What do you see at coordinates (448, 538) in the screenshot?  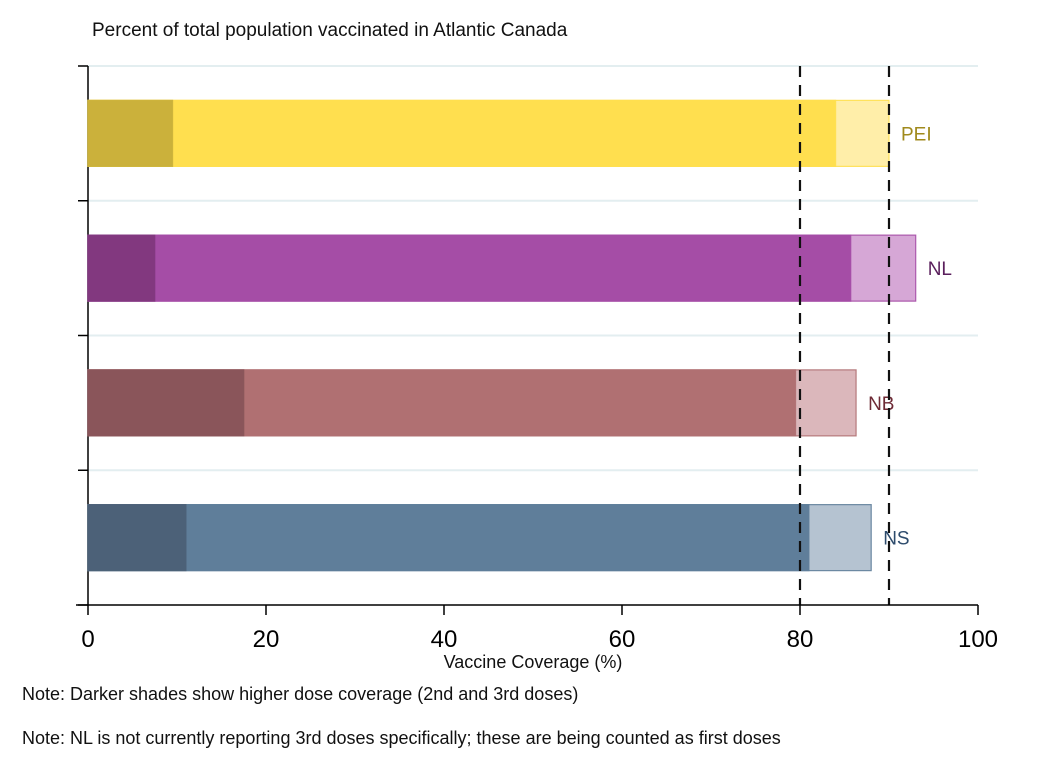 I see `bar-ns-2nd-dose` at bounding box center [448, 538].